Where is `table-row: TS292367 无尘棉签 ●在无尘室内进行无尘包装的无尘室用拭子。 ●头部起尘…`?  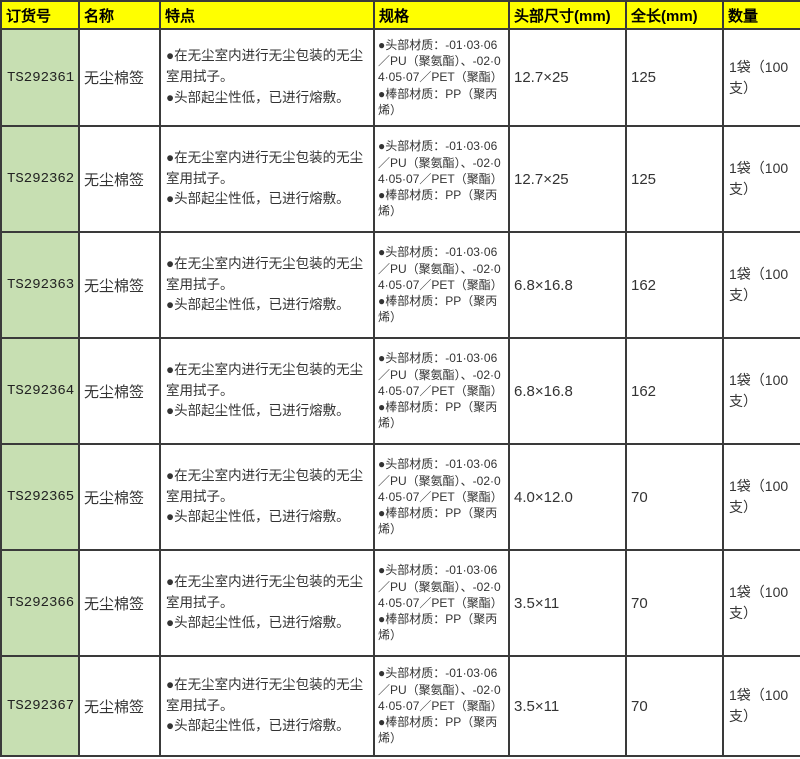 table-row: TS292367 无尘棉签 ●在无尘室内进行无尘包装的无尘室用拭子。 ●头部起尘… is located at coordinates (400, 706).